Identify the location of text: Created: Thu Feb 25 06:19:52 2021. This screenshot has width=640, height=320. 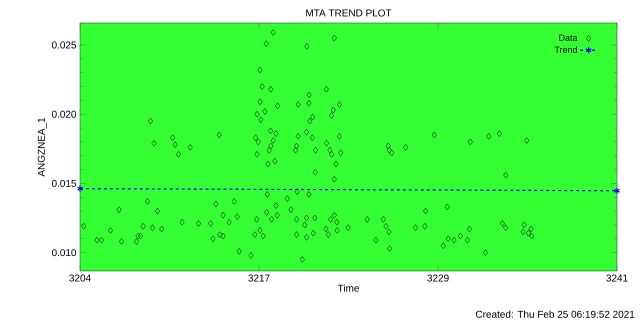
(555, 314).